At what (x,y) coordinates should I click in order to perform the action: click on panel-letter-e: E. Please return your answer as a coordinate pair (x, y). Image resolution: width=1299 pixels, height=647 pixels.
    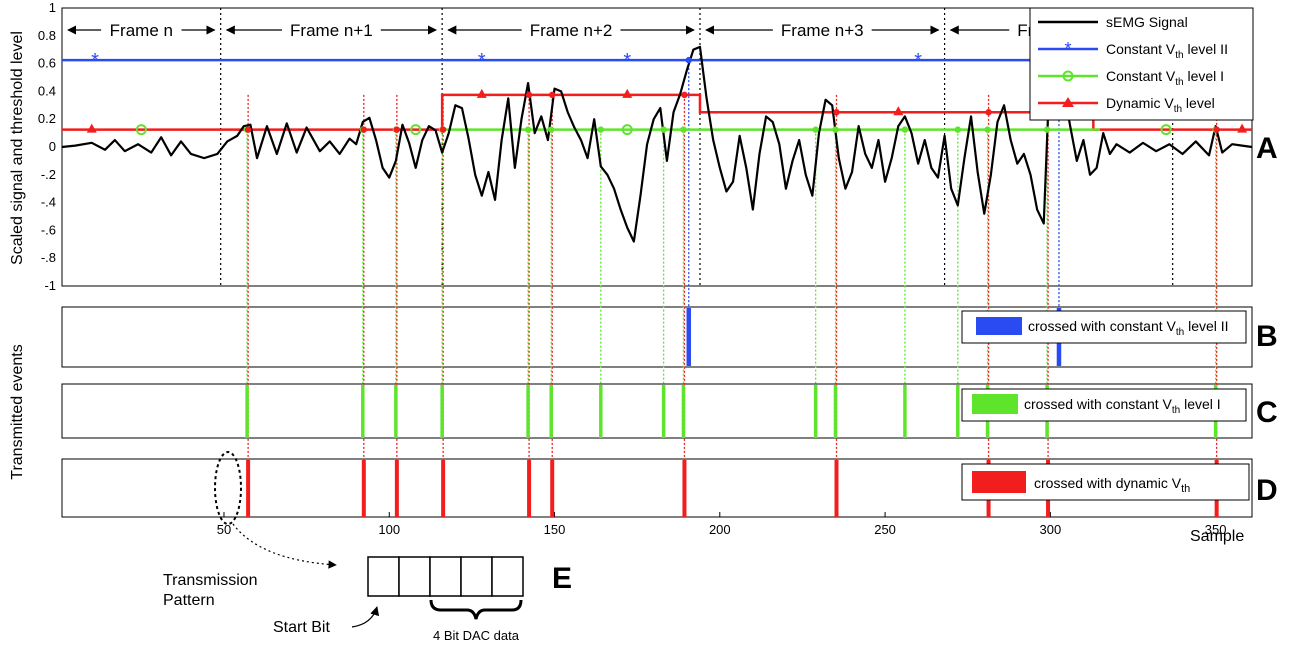
    Looking at the image, I should click on (562, 578).